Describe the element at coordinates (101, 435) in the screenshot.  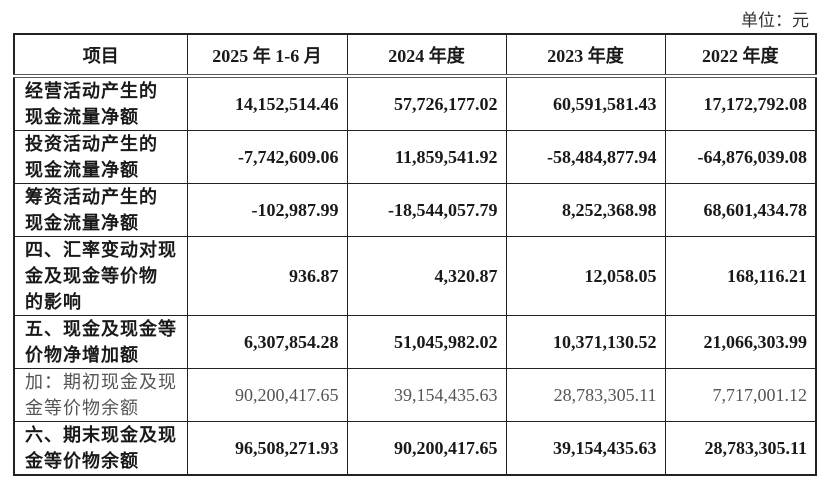
I see `row-label-line: 六、期末现金及现` at that location.